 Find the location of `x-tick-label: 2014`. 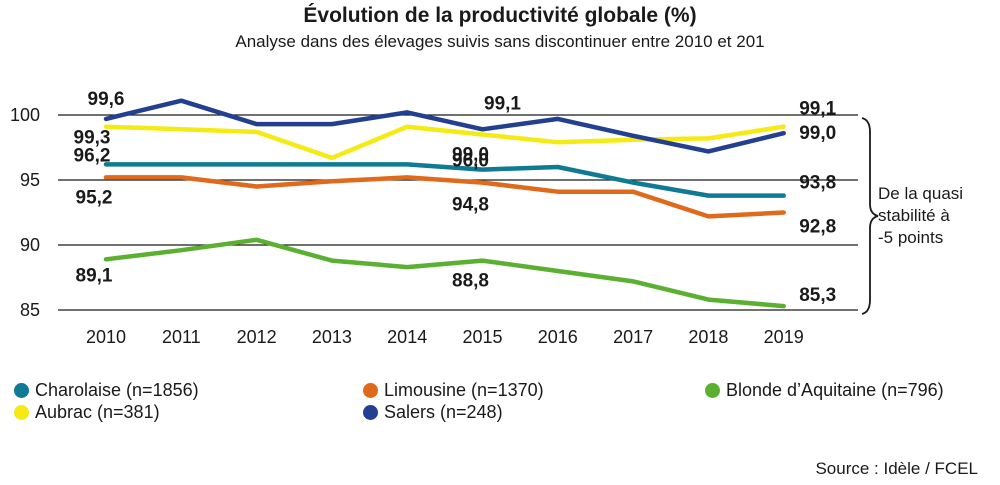

x-tick-label: 2014 is located at coordinates (407, 337).